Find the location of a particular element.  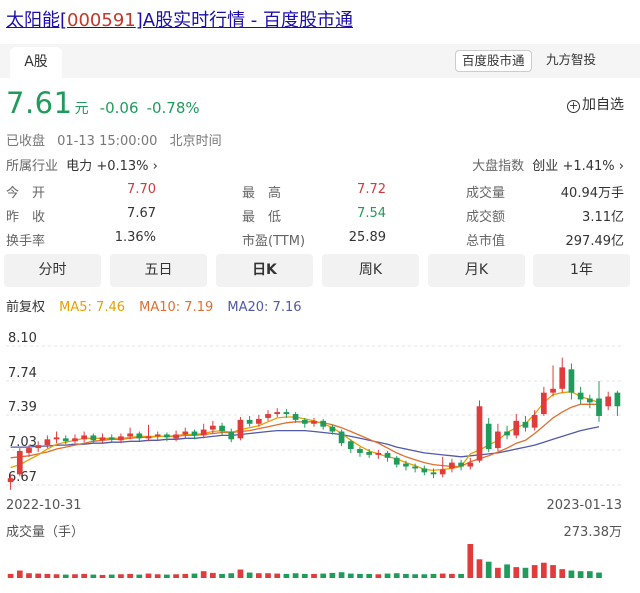

source-jiufang-button: 九方智投 is located at coordinates (571, 59).